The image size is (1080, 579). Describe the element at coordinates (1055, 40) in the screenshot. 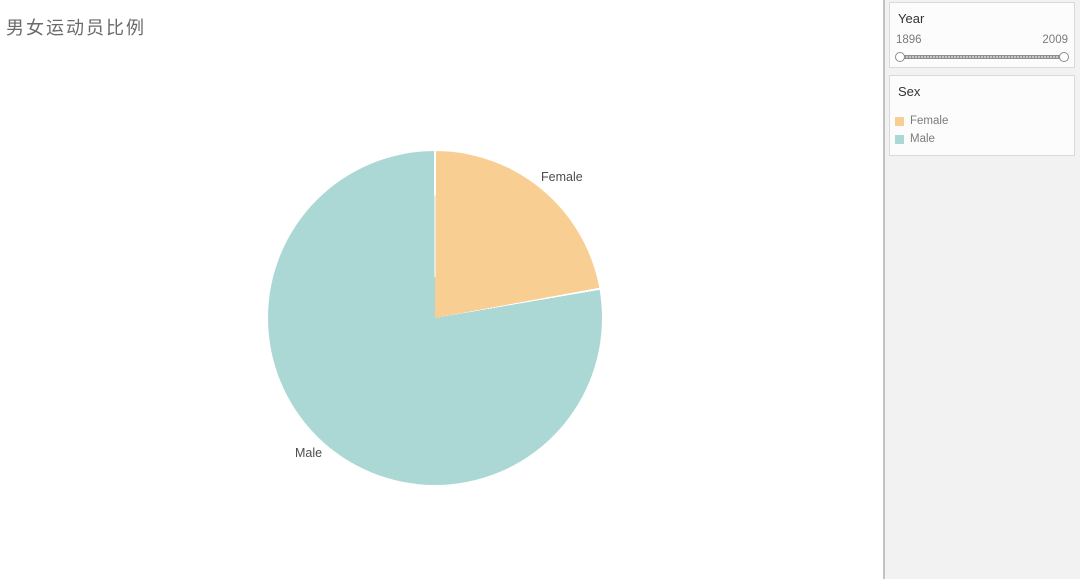

I see `year-range-max: 2009` at that location.